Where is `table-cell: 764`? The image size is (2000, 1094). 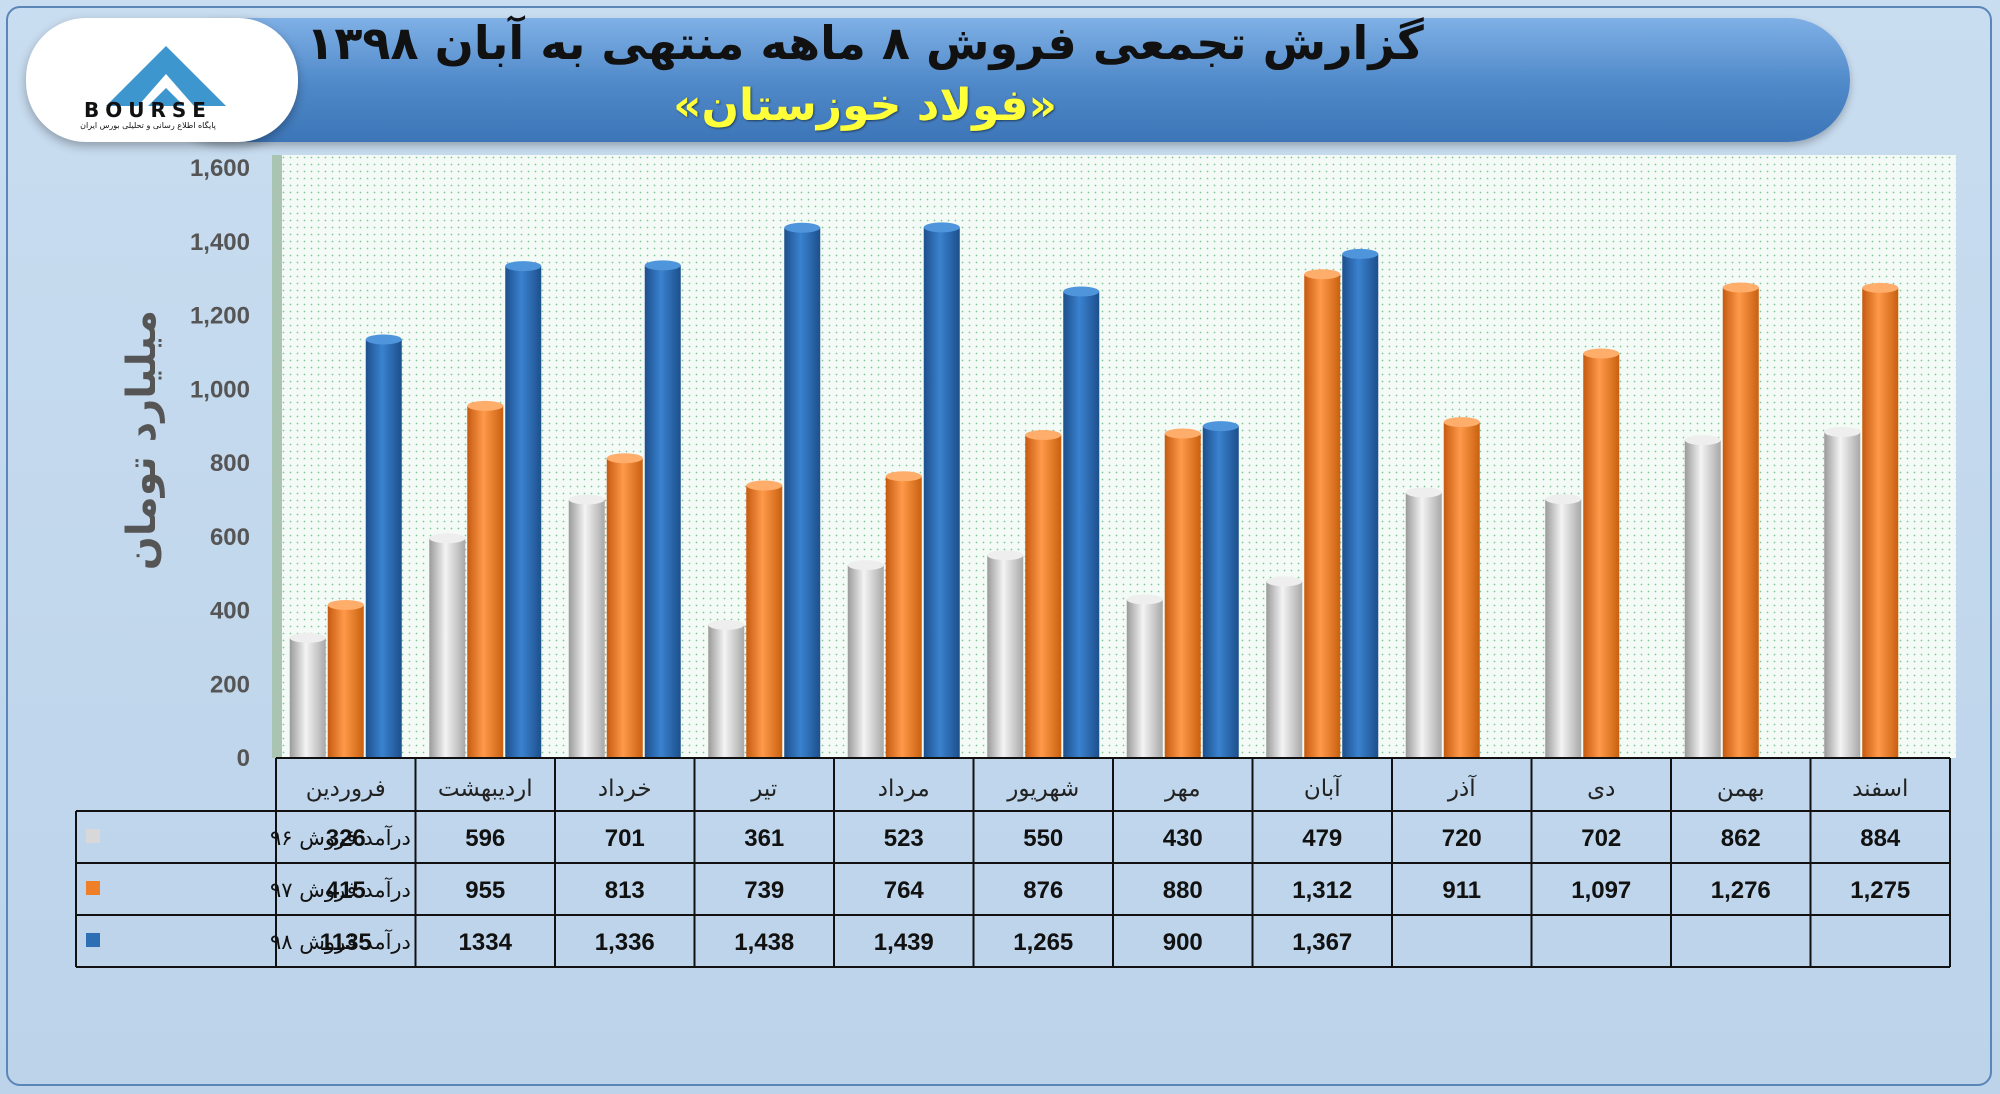
table-cell: 764 is located at coordinates (904, 890).